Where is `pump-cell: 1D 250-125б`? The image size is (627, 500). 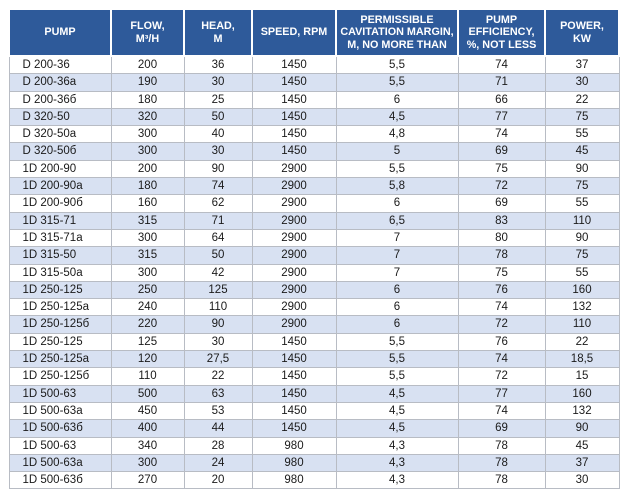
pump-cell: 1D 250-125б is located at coordinates (60, 324).